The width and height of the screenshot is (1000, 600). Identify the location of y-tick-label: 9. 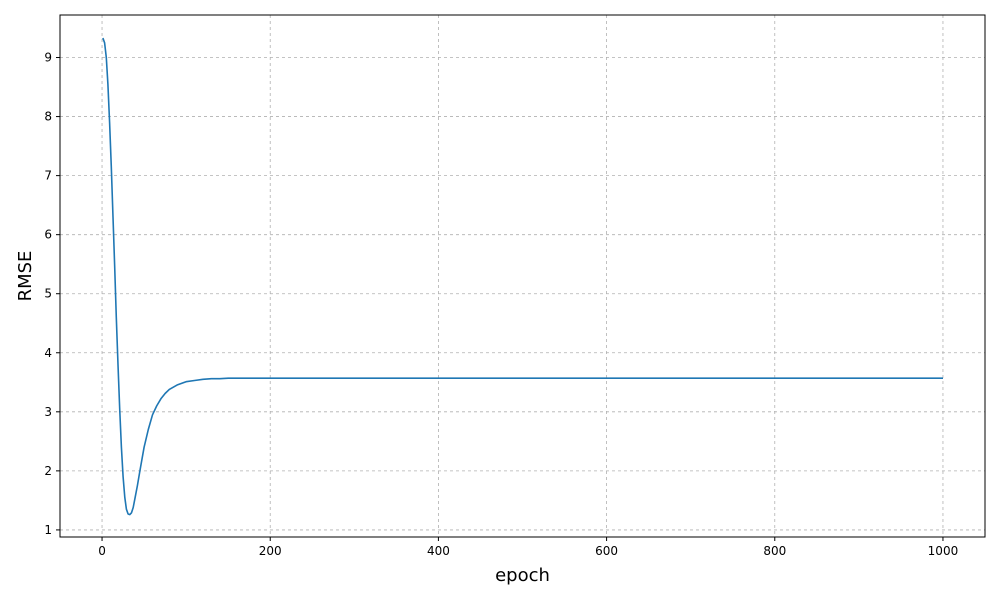
(48, 58).